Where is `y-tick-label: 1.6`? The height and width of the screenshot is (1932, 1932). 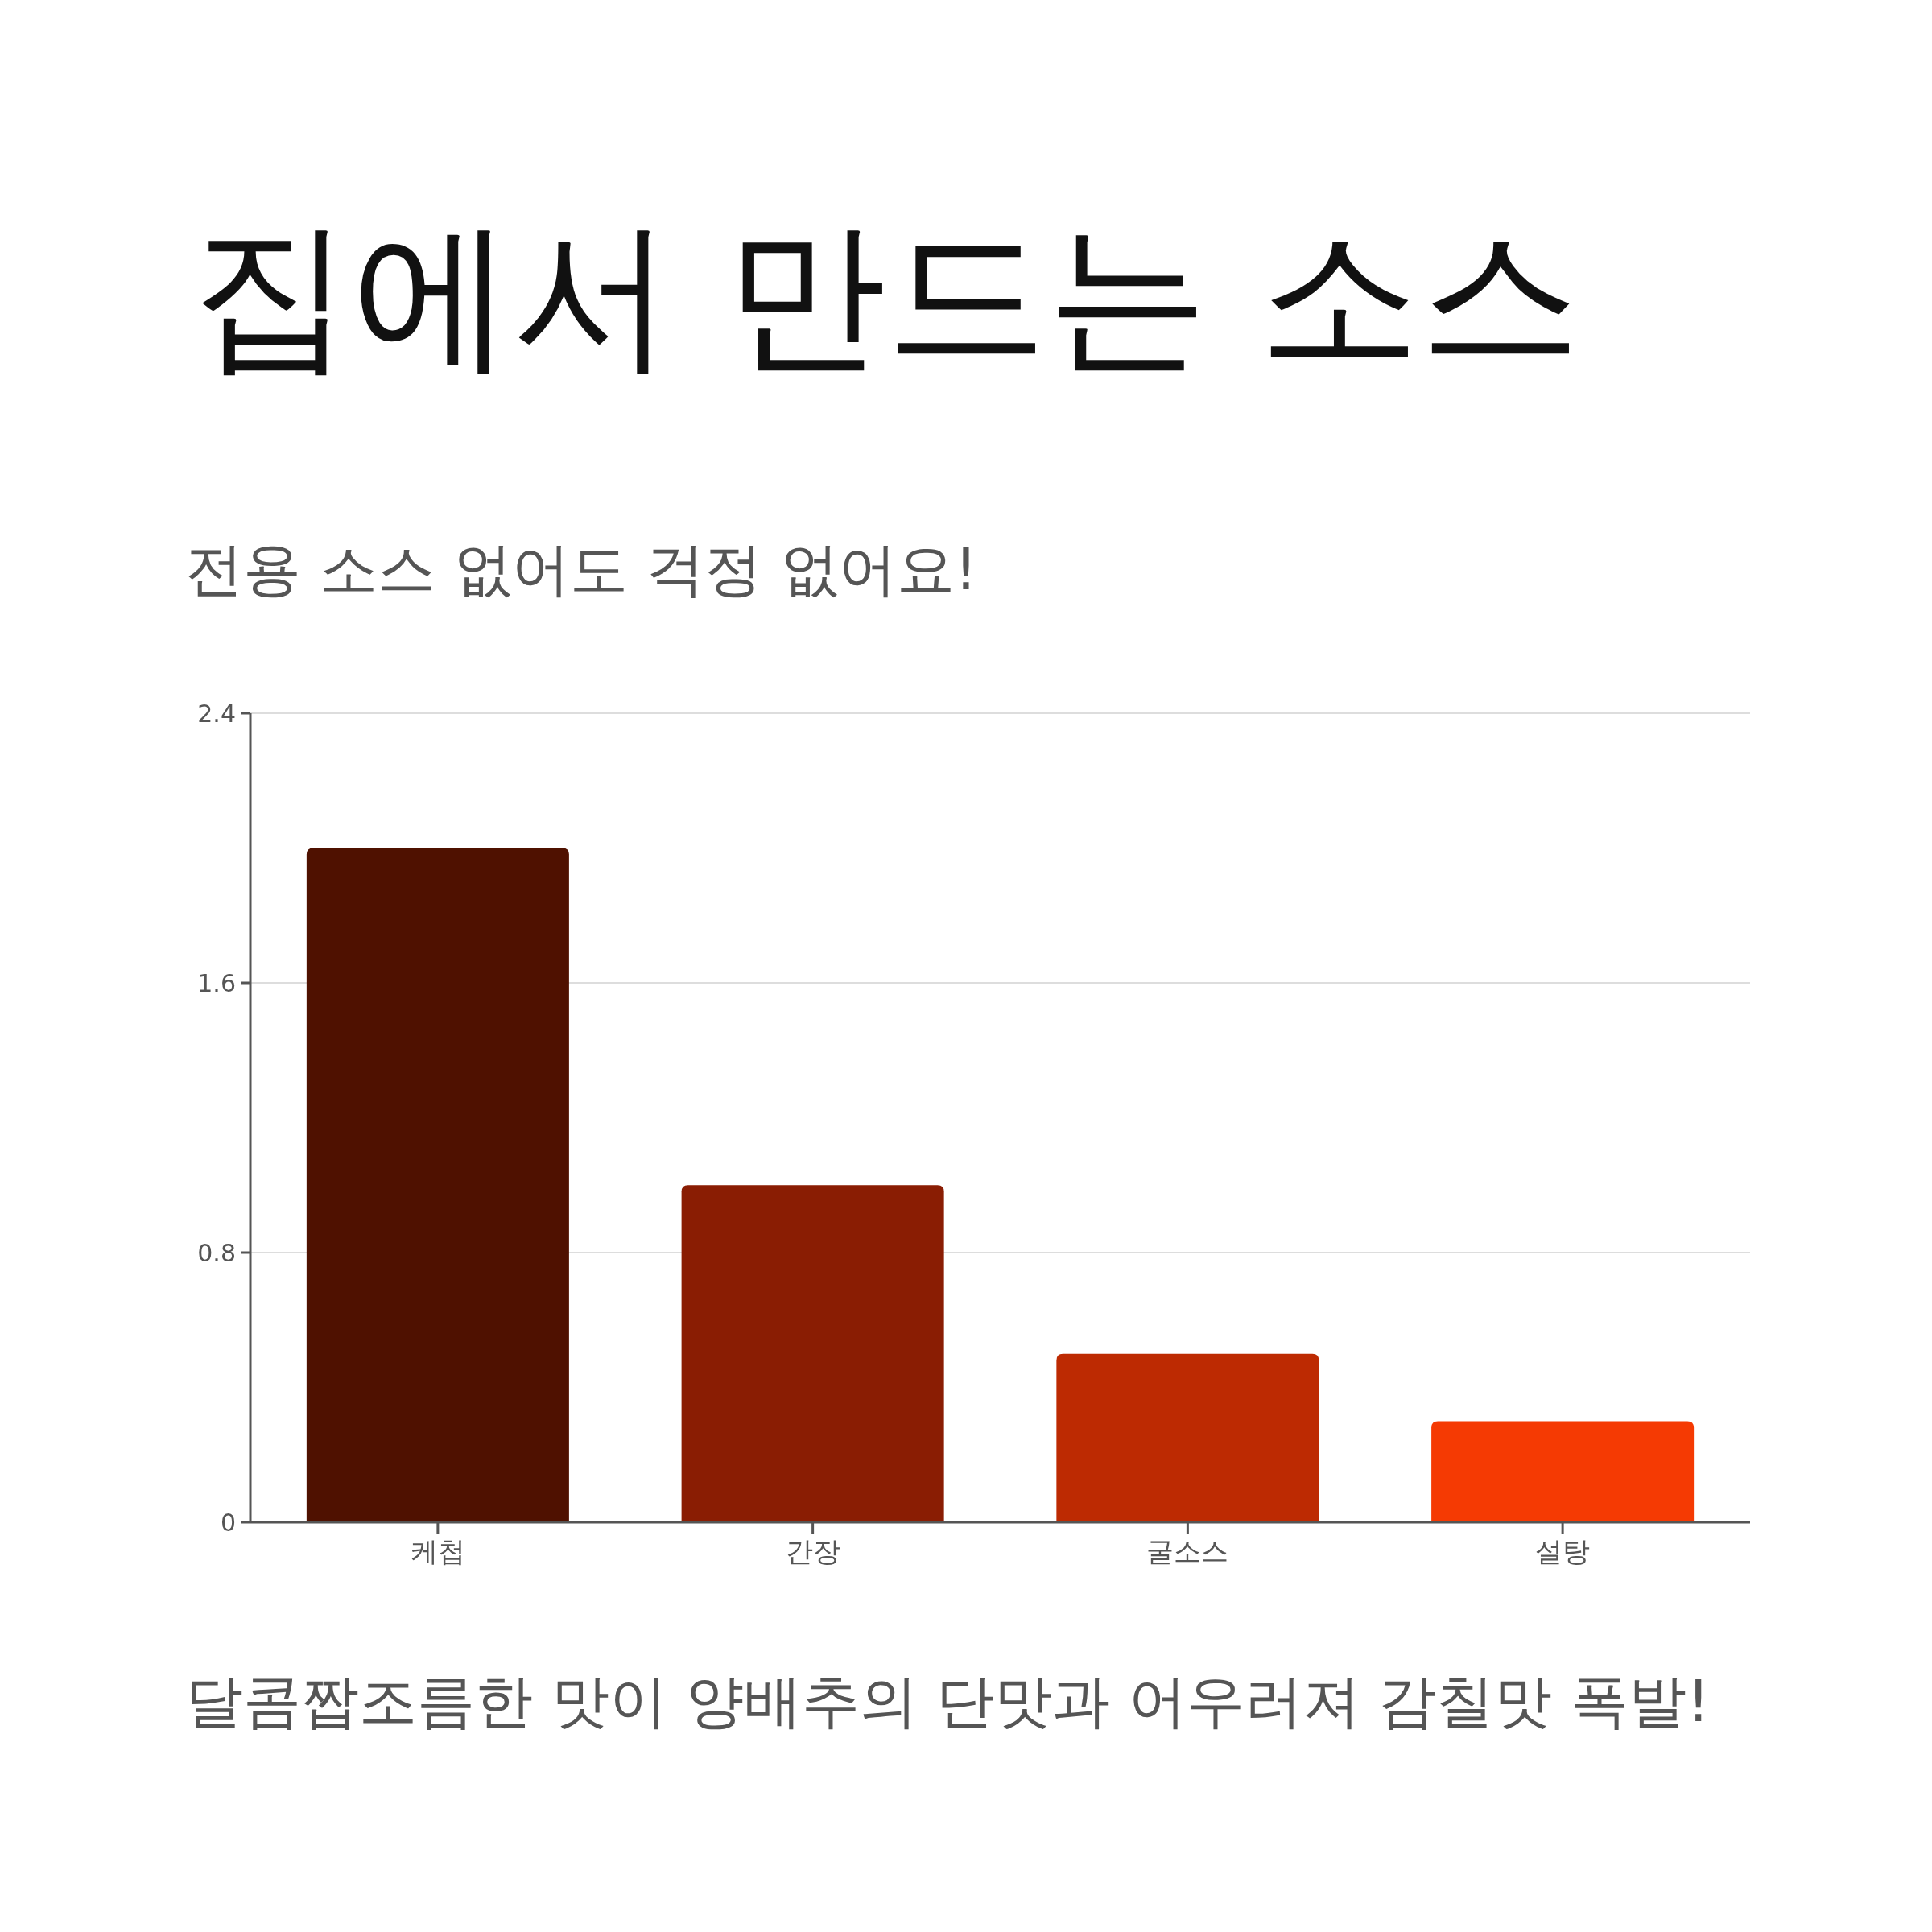
y-tick-label: 1.6 is located at coordinates (216, 982).